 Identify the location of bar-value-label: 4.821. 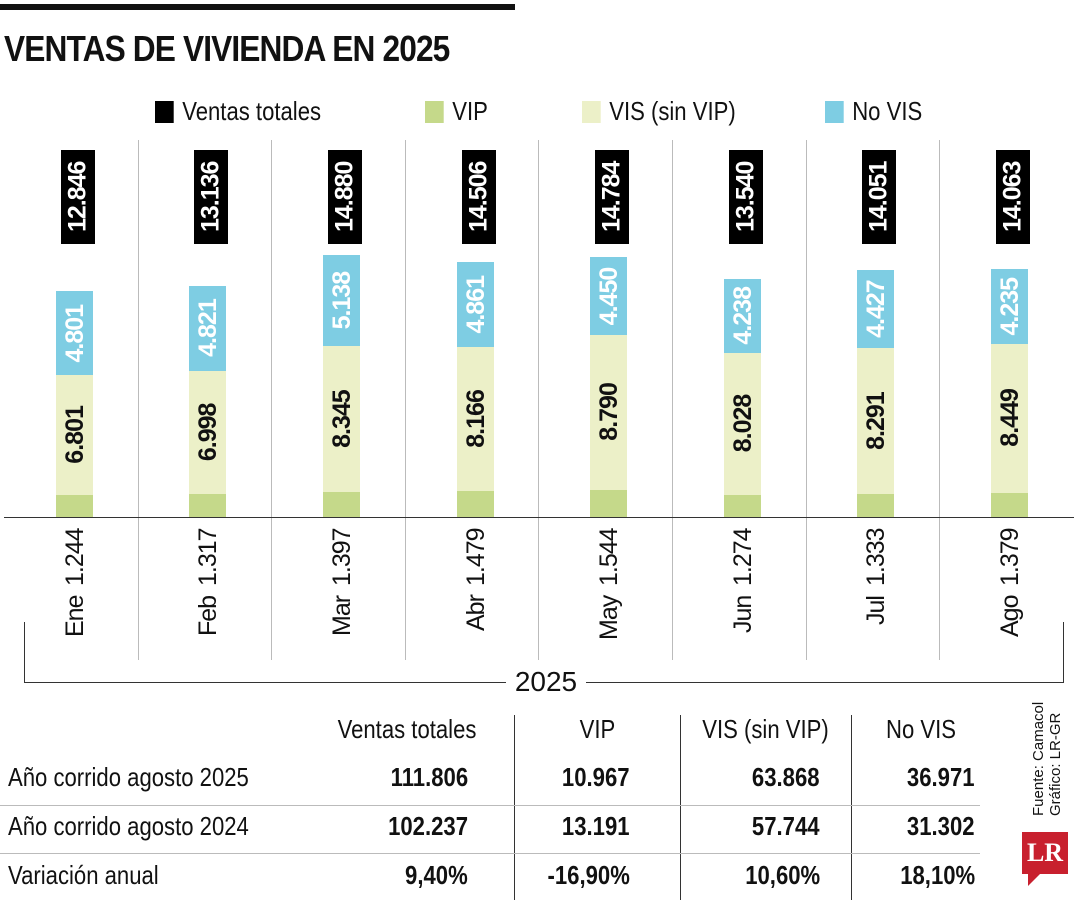
(208, 328).